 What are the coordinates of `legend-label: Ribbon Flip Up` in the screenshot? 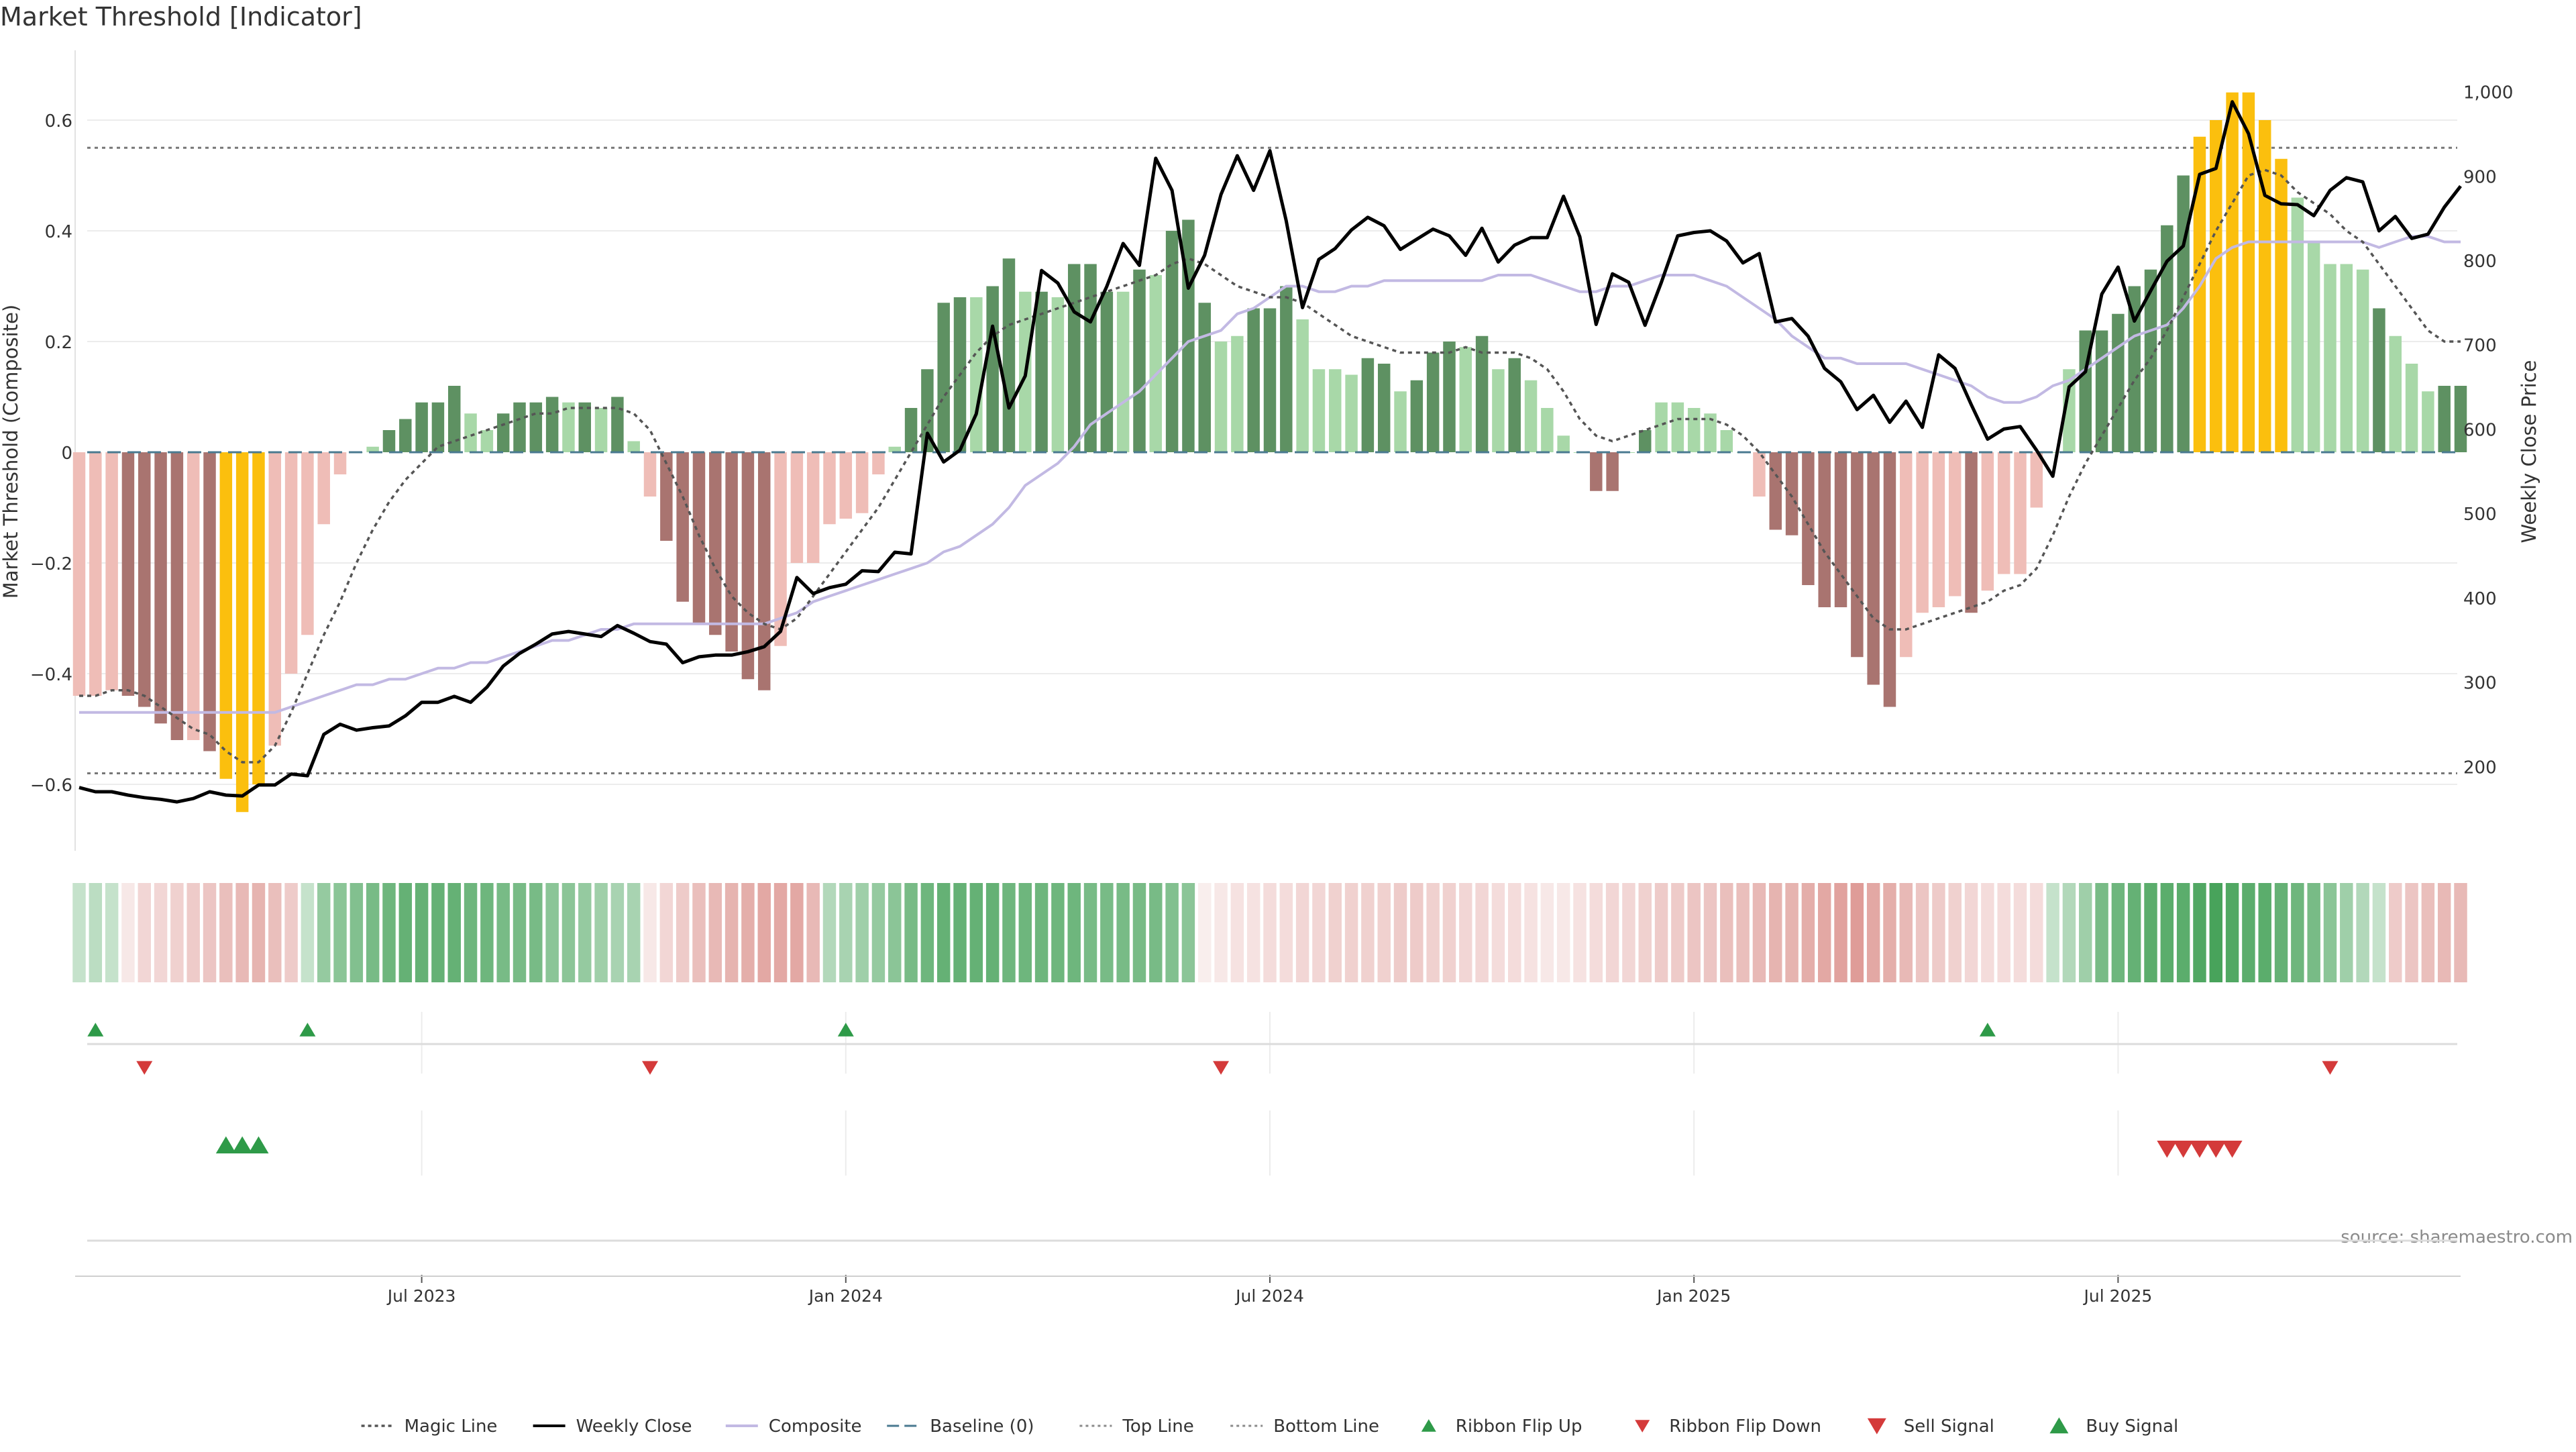 It's located at (1519, 1426).